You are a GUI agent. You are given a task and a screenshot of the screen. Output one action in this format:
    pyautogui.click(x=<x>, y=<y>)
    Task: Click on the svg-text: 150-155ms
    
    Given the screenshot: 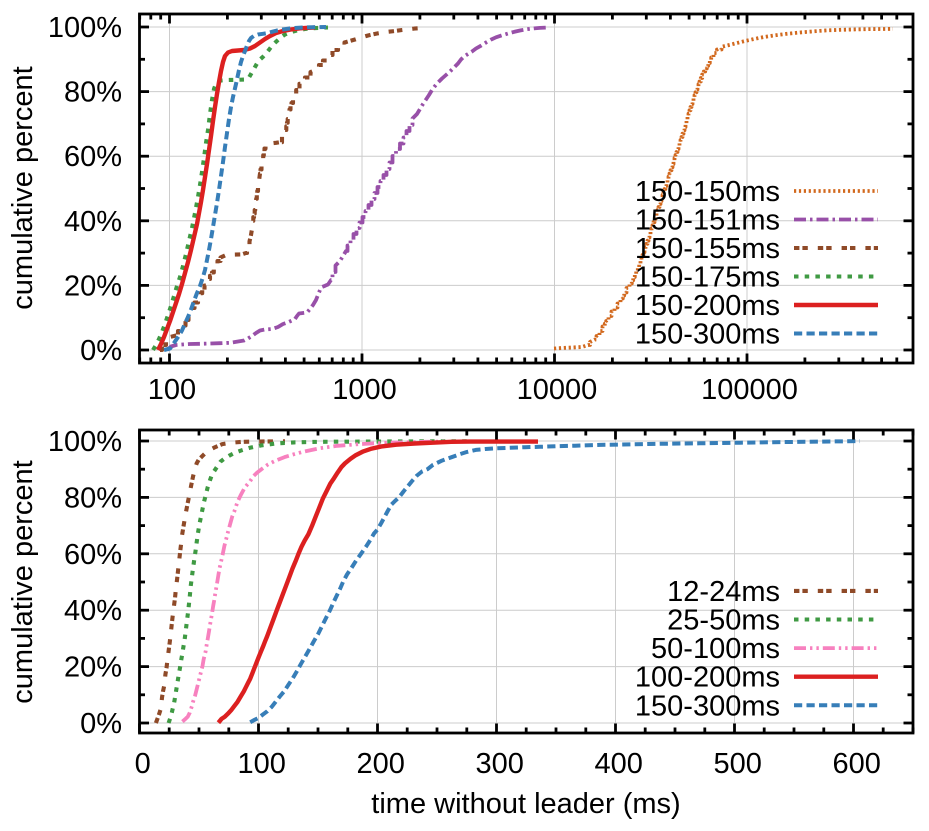 What is the action you would take?
    pyautogui.click(x=707, y=249)
    